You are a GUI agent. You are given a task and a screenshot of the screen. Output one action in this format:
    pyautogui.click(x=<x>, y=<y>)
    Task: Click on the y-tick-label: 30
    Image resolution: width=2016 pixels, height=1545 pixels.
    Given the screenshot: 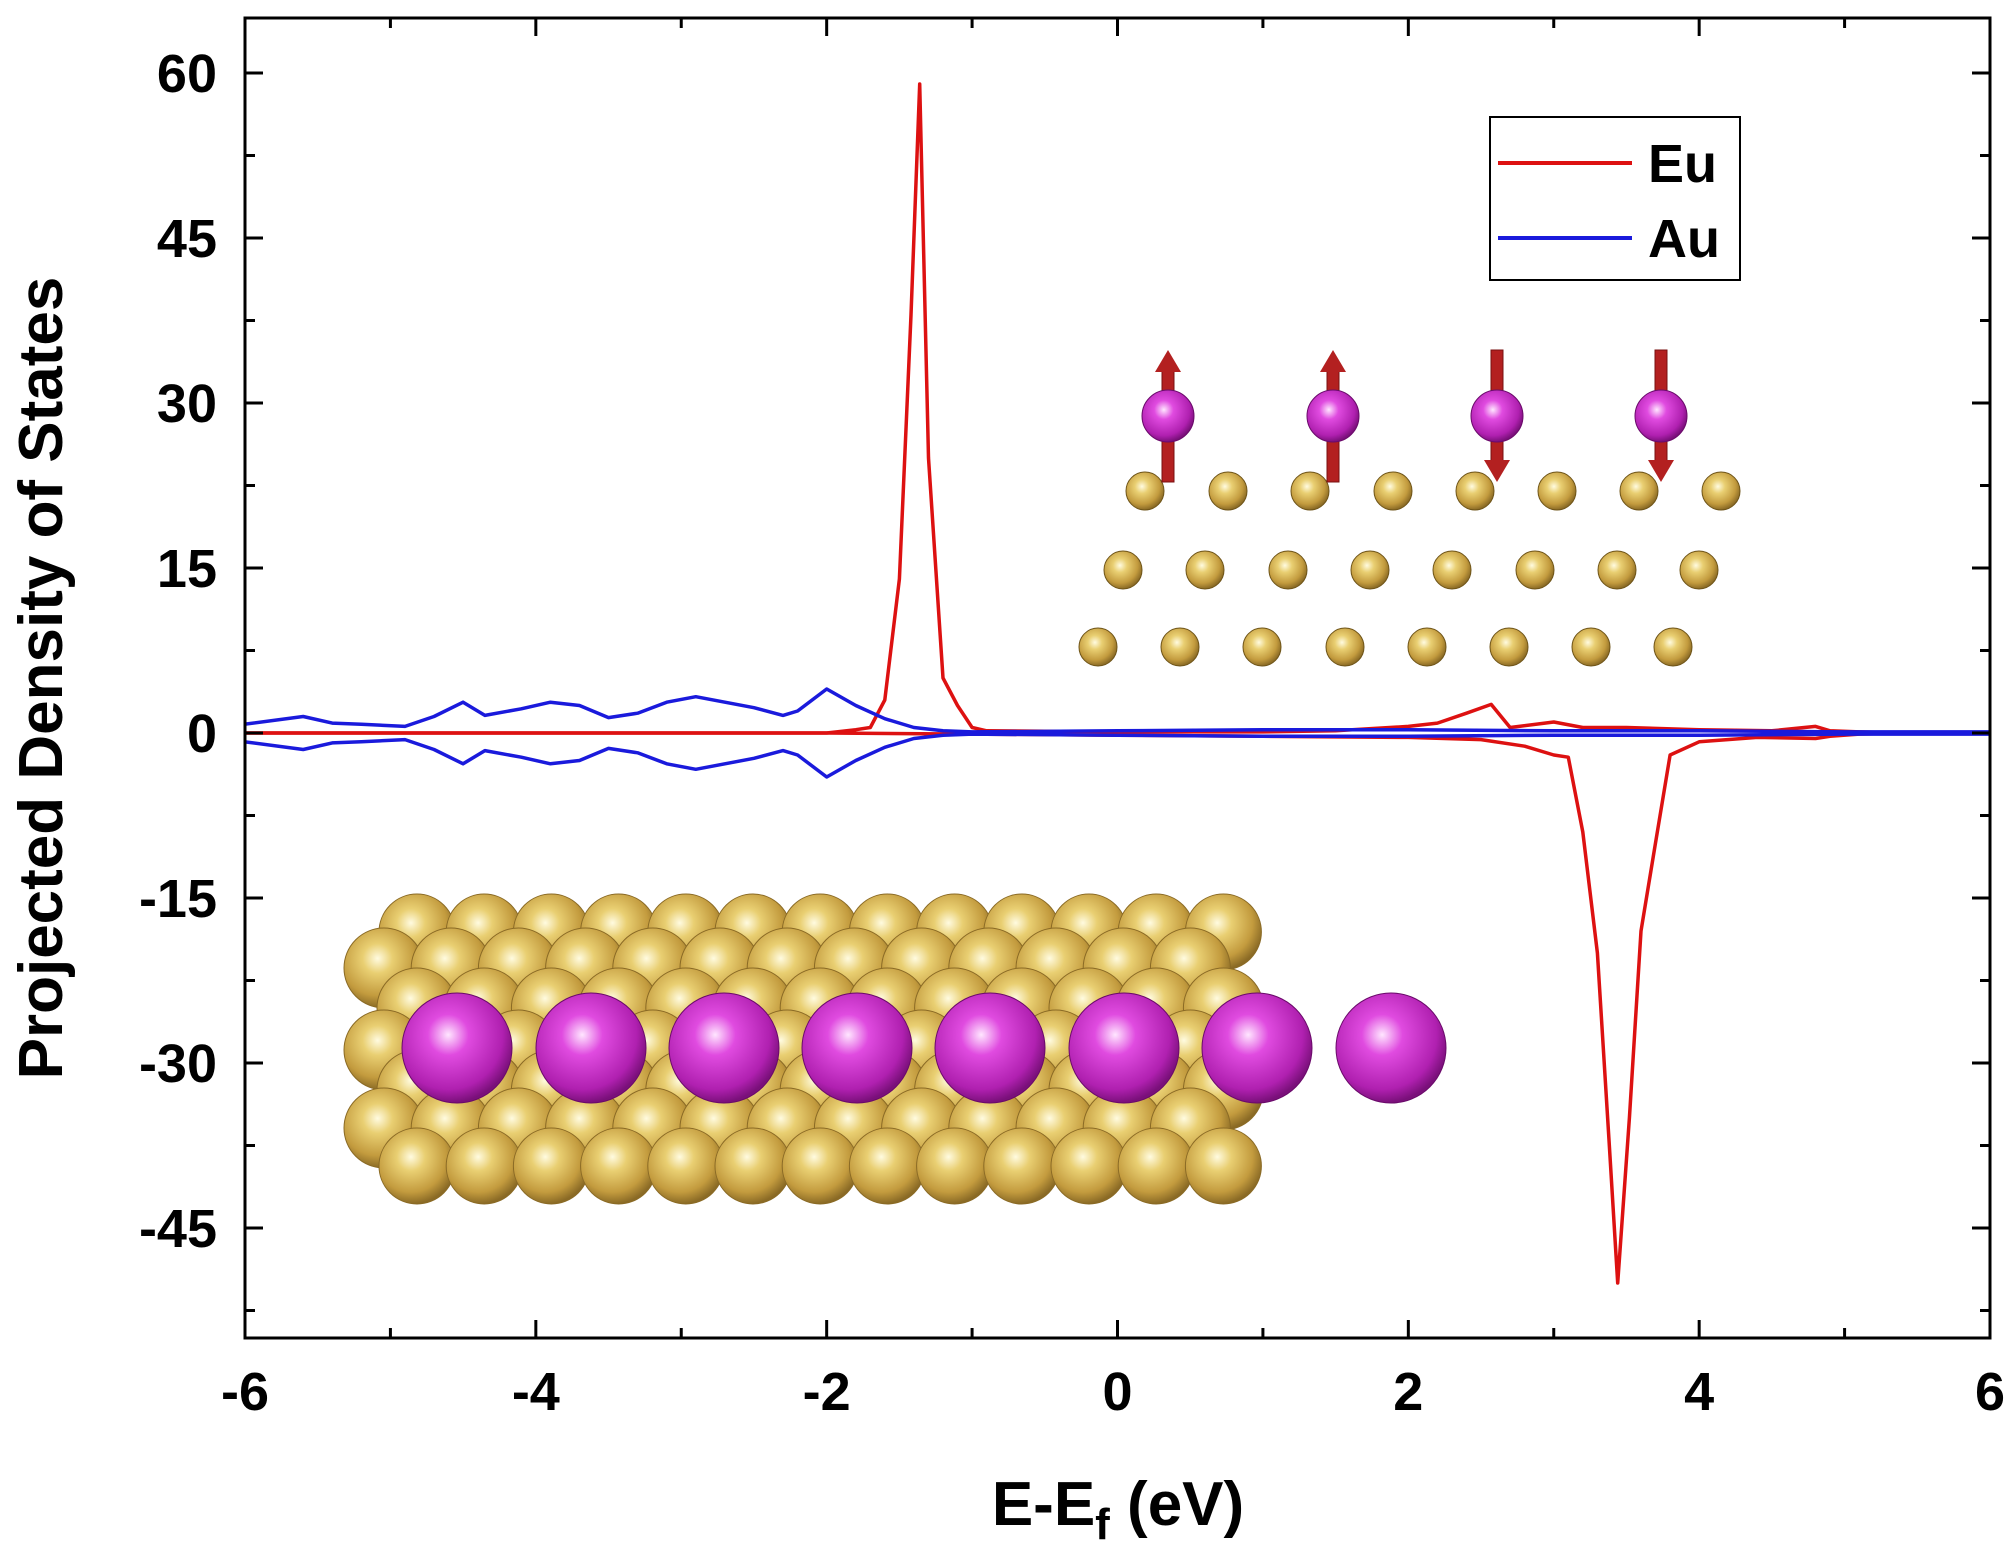 What is the action you would take?
    pyautogui.click(x=187, y=404)
    